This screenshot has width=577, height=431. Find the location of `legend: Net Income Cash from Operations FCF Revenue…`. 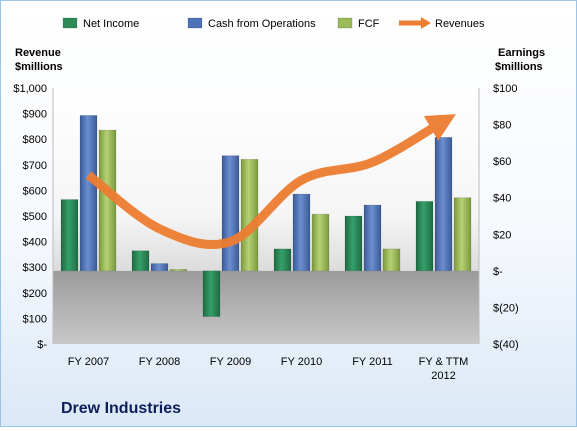

legend: Net Income Cash from Operations FCF Revenue… is located at coordinates (273, 23).